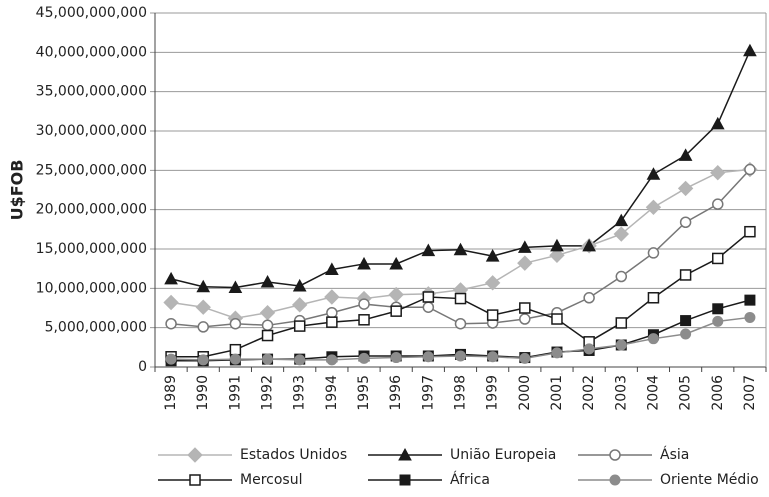  What do you see at coordinates (557, 393) in the screenshot?
I see `x-tick-label: 2001` at bounding box center [557, 393].